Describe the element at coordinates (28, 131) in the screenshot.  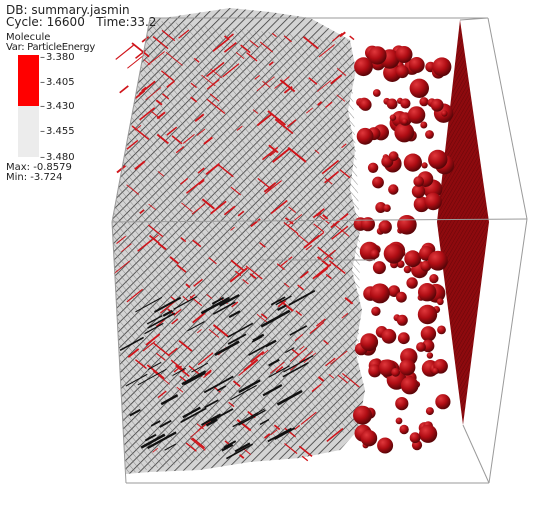
I see `legend-color-low` at that location.